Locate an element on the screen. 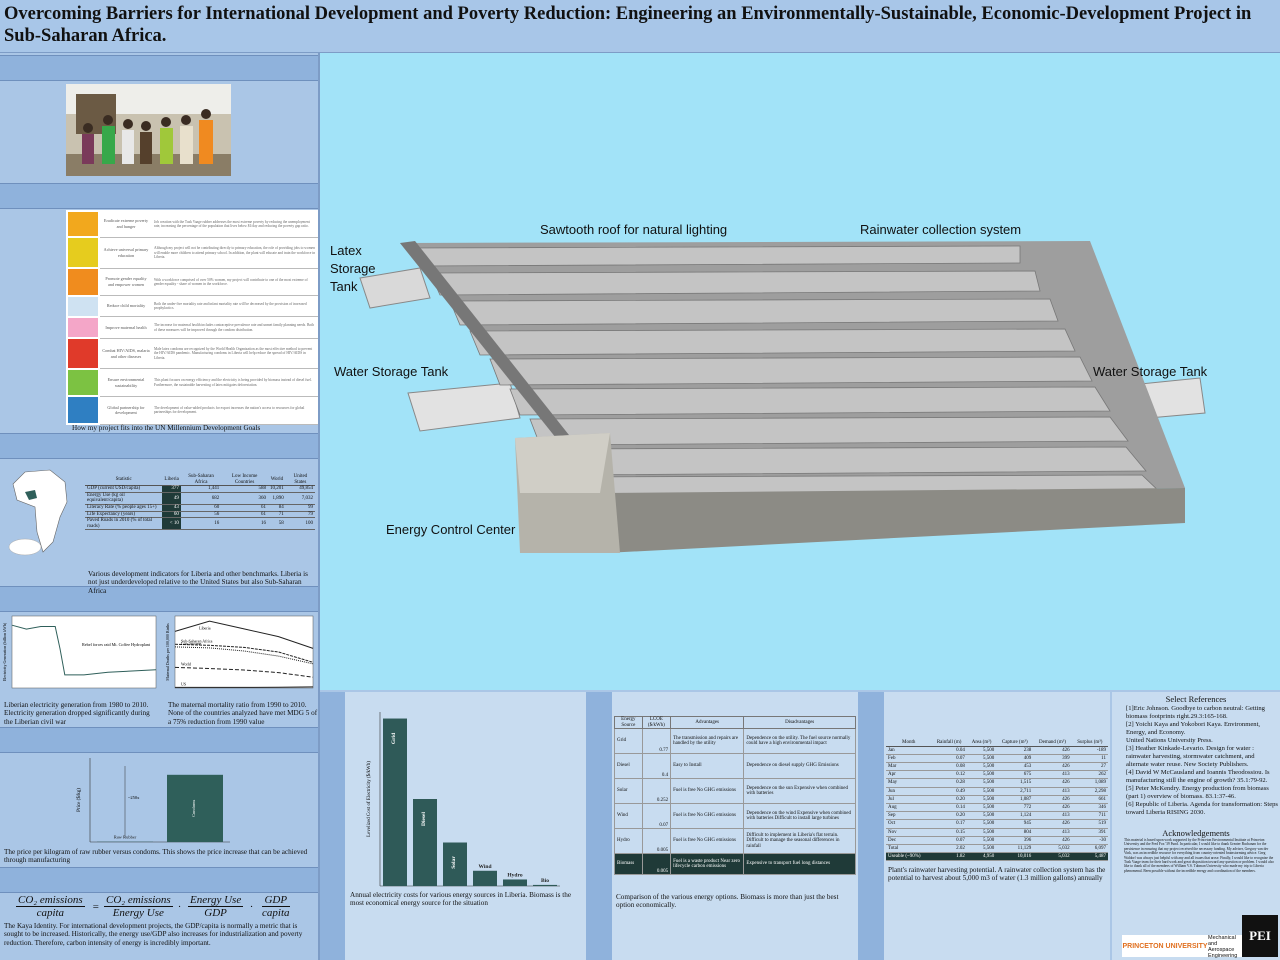 The height and width of the screenshot is (960, 1280). table-cell: Reduce child mortality is located at coordinates (126, 306).